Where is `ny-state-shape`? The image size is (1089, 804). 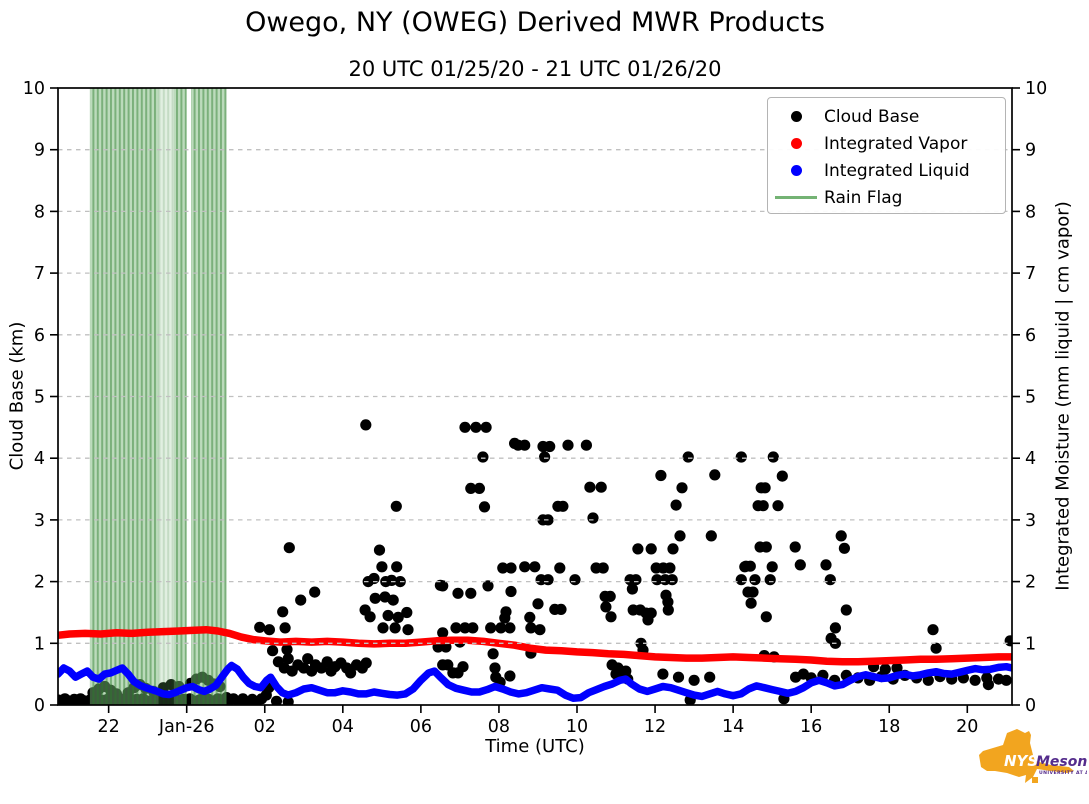
ny-state-shape is located at coordinates (1026, 756).